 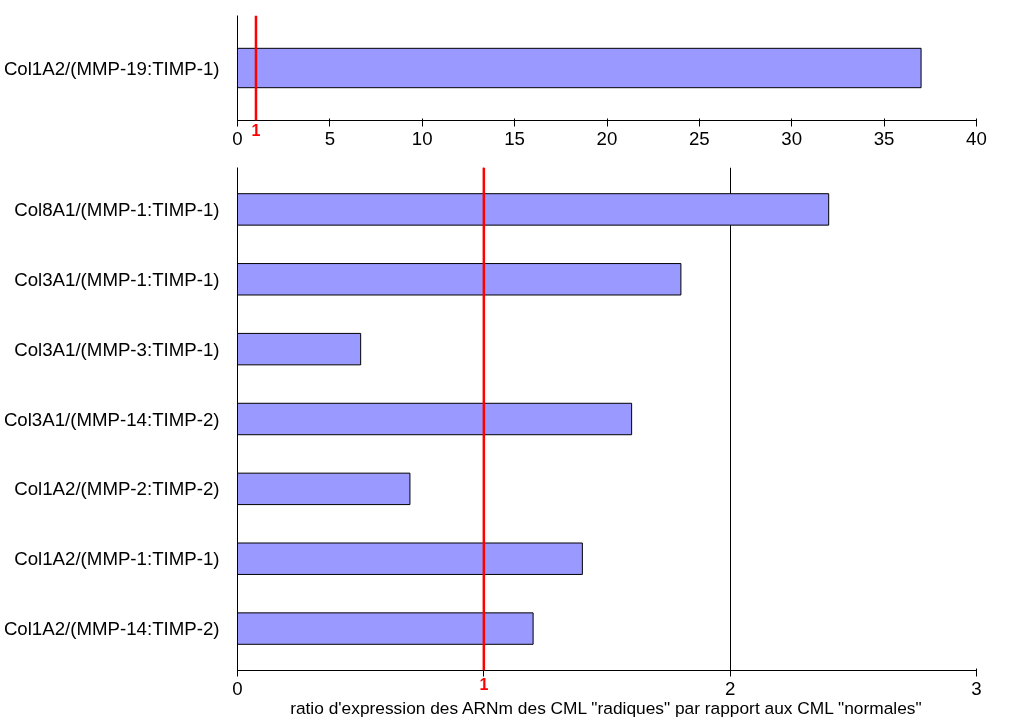 I want to click on x-tick-label: 20, so click(x=607, y=138).